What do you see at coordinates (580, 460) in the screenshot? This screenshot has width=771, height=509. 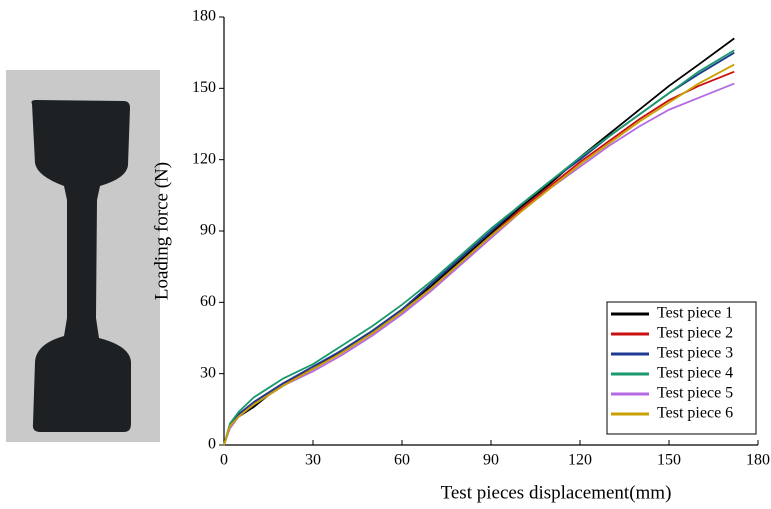 I see `x-tick-label: 120` at bounding box center [580, 460].